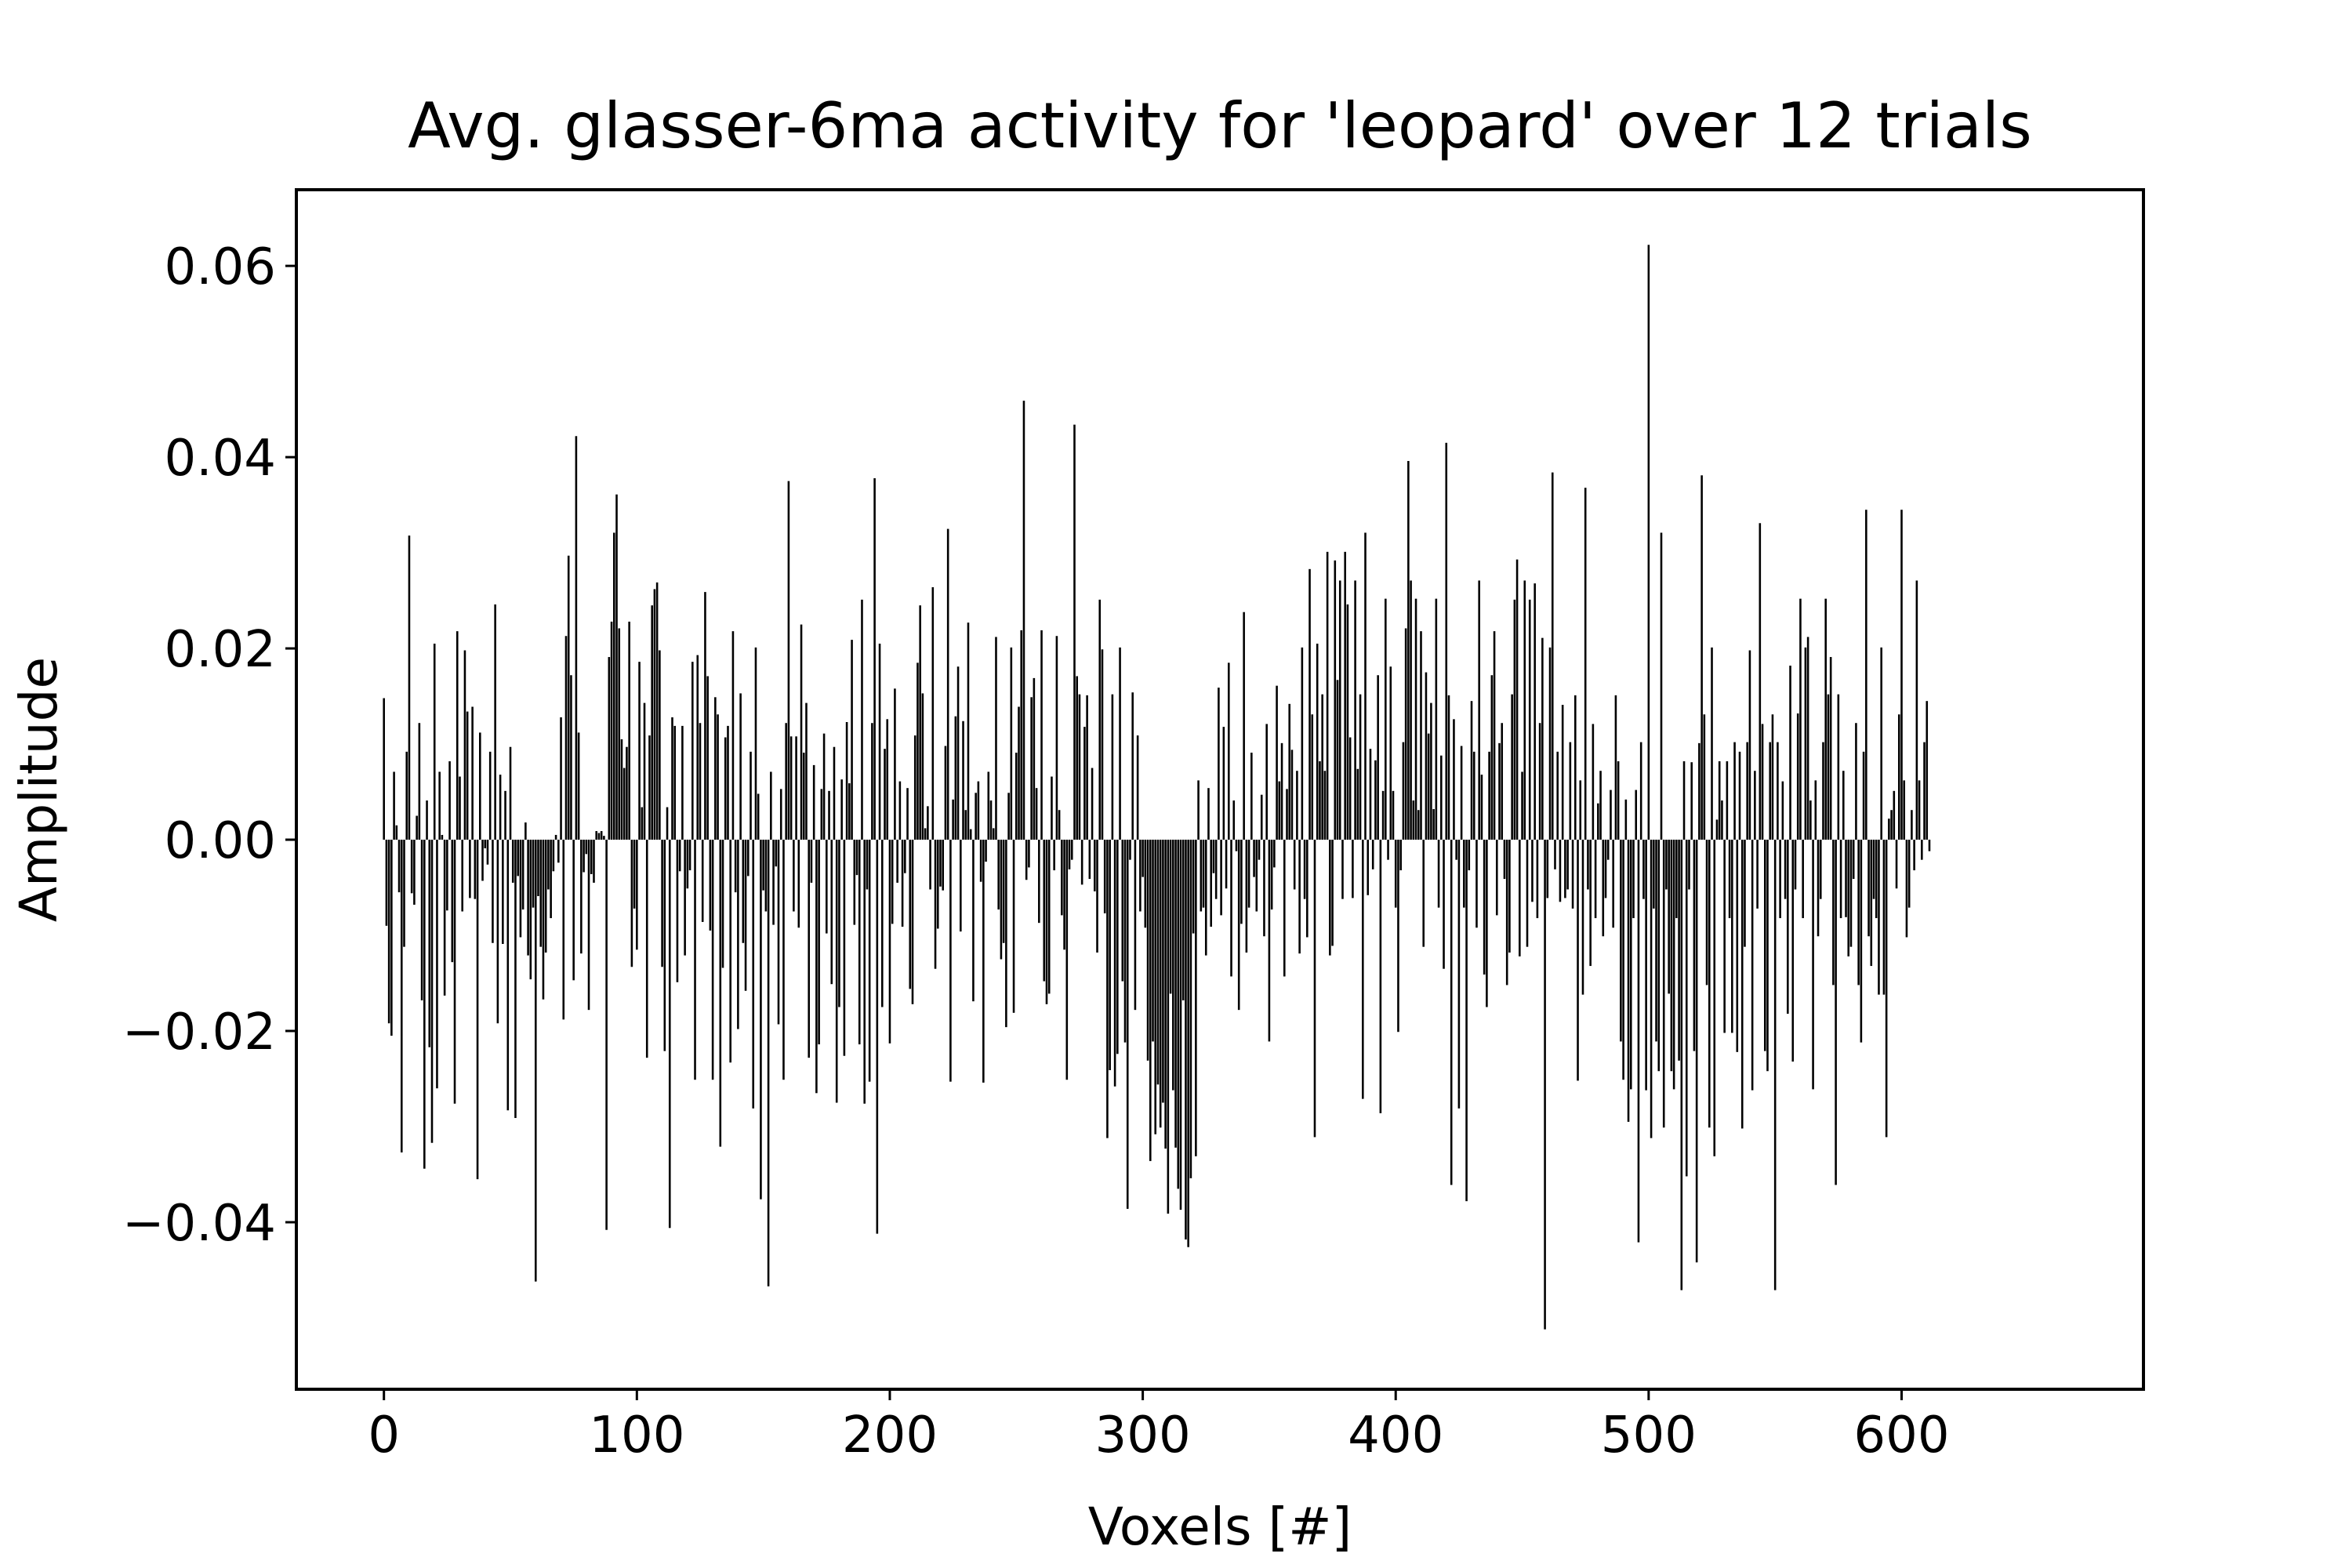 This screenshot has height=1568, width=2352. Describe the element at coordinates (1901, 1435) in the screenshot. I see `x-tick-label: 600` at that location.